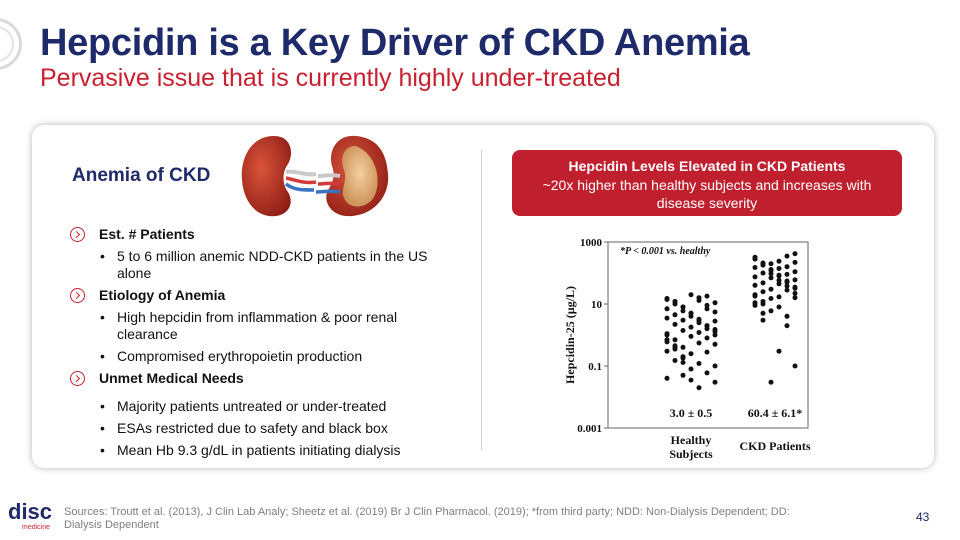  What do you see at coordinates (36, 527) in the screenshot?
I see `svg-text: medicine` at bounding box center [36, 527].